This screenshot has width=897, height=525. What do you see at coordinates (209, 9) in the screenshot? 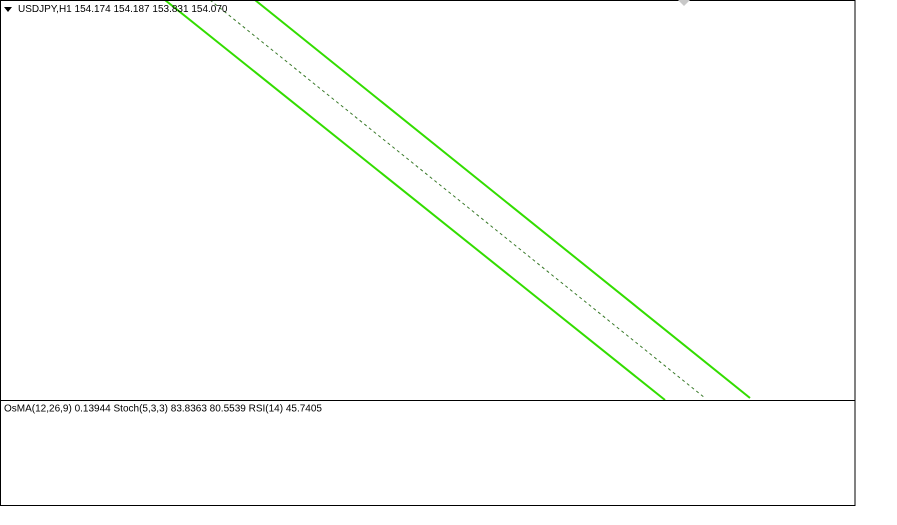
I see `ohlc-close: 154.070` at bounding box center [209, 9].